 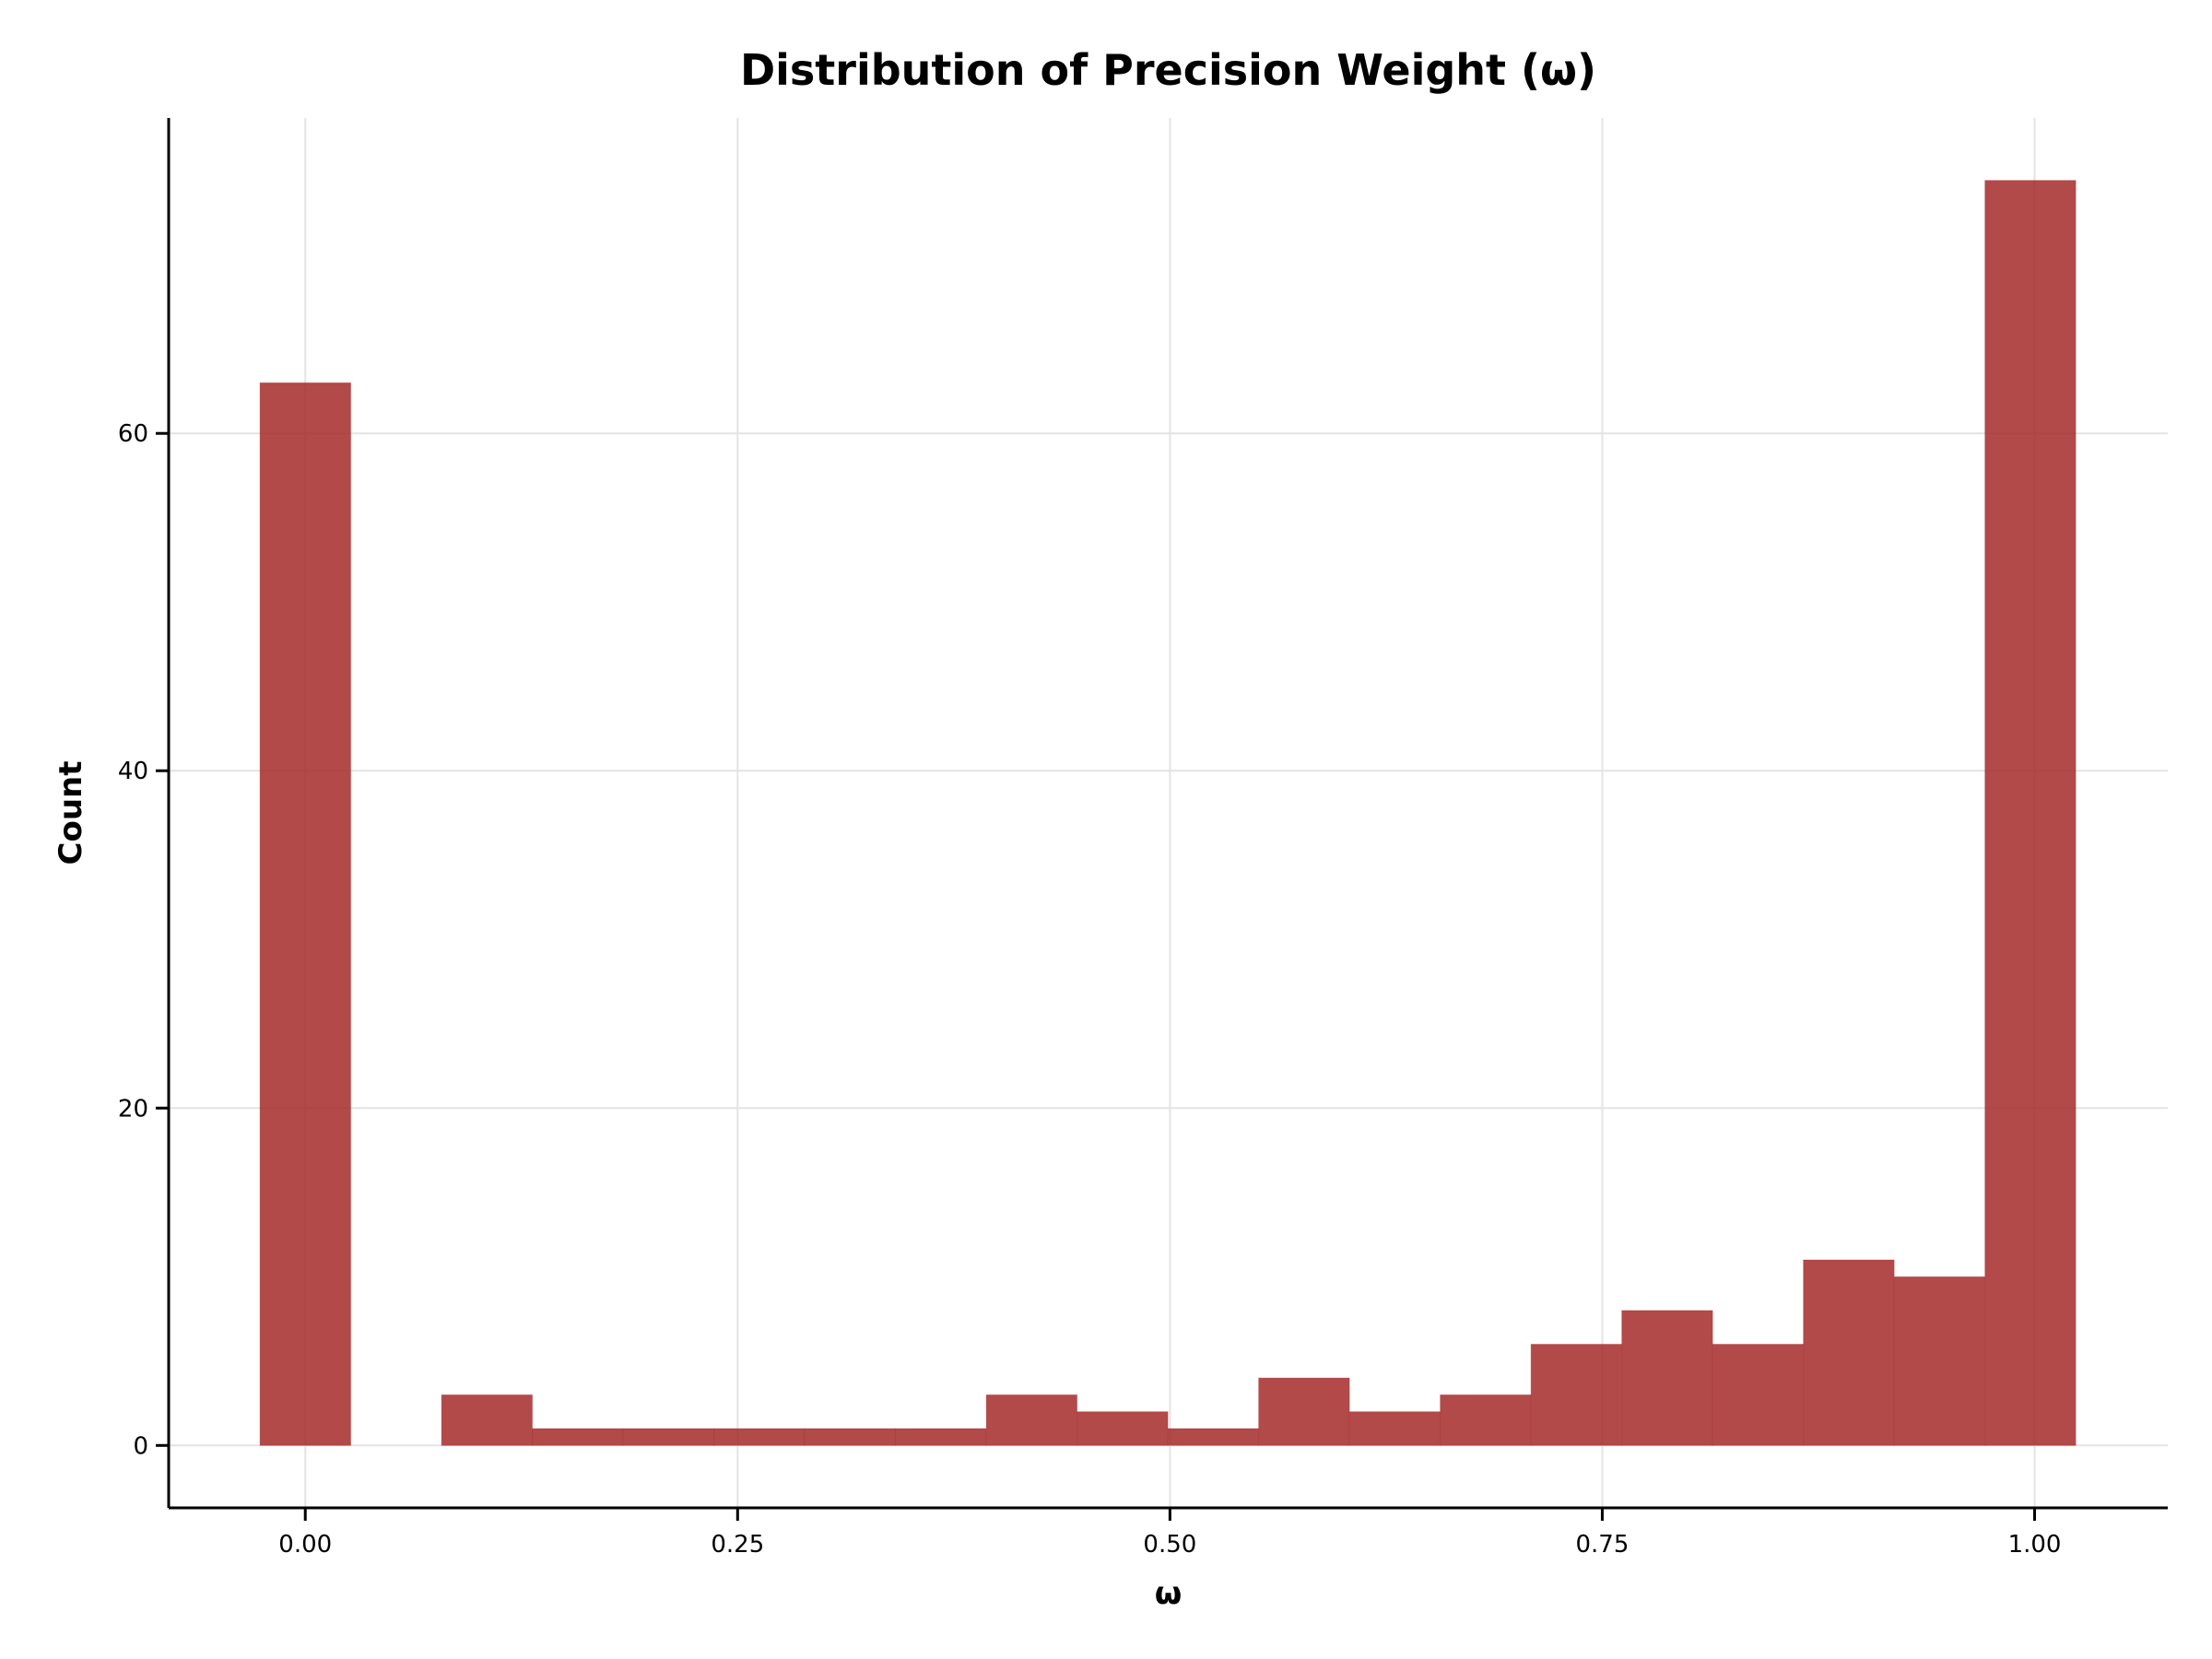 What do you see at coordinates (1603, 1545) in the screenshot?
I see `x-tick-label-3: 0.75` at bounding box center [1603, 1545].